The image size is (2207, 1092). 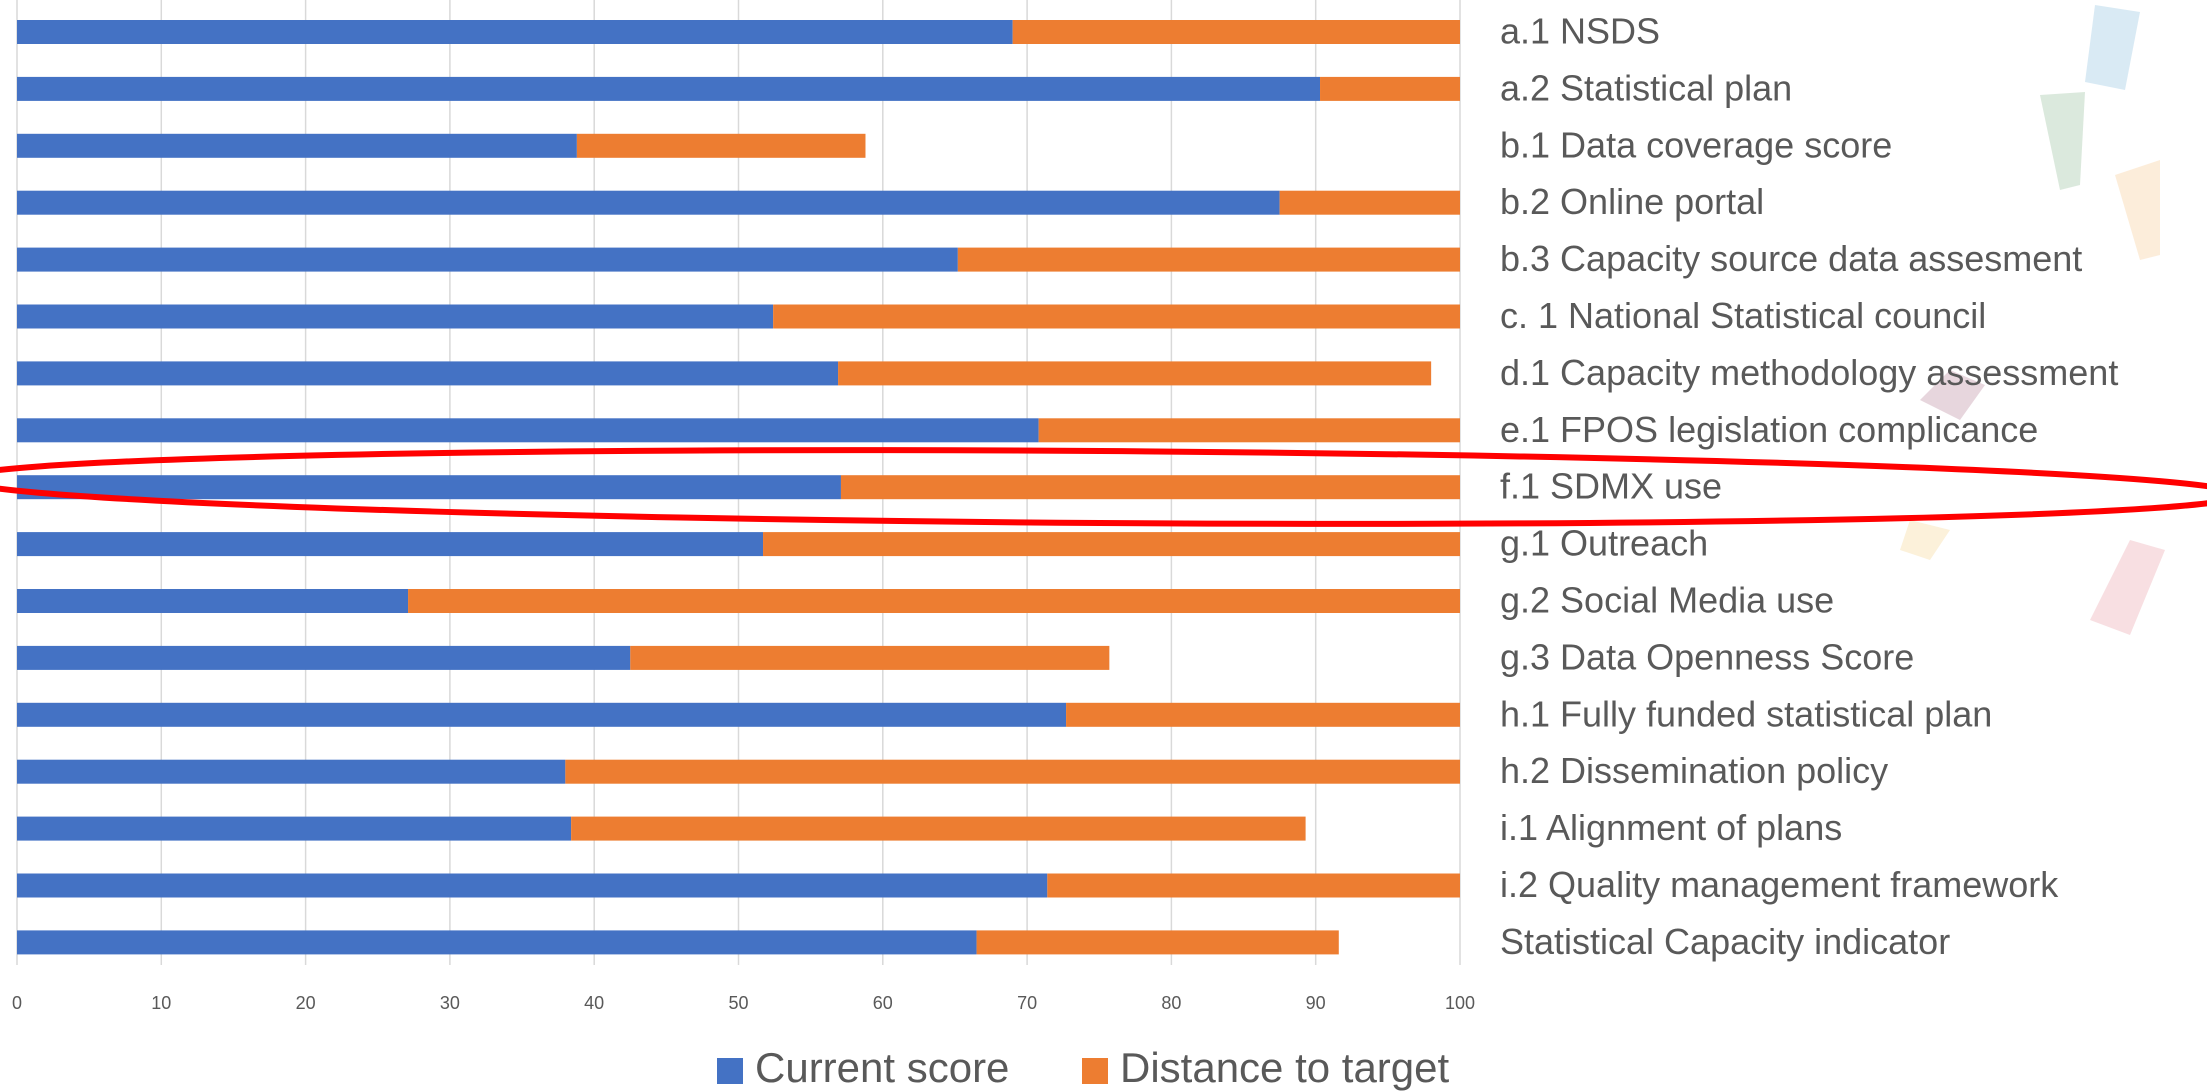 I want to click on category-label: a.1 NSDS, so click(x=1580, y=31).